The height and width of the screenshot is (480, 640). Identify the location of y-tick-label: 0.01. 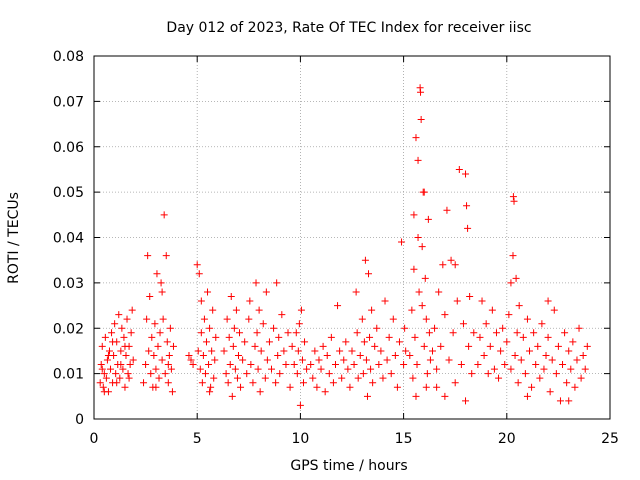
(68, 375).